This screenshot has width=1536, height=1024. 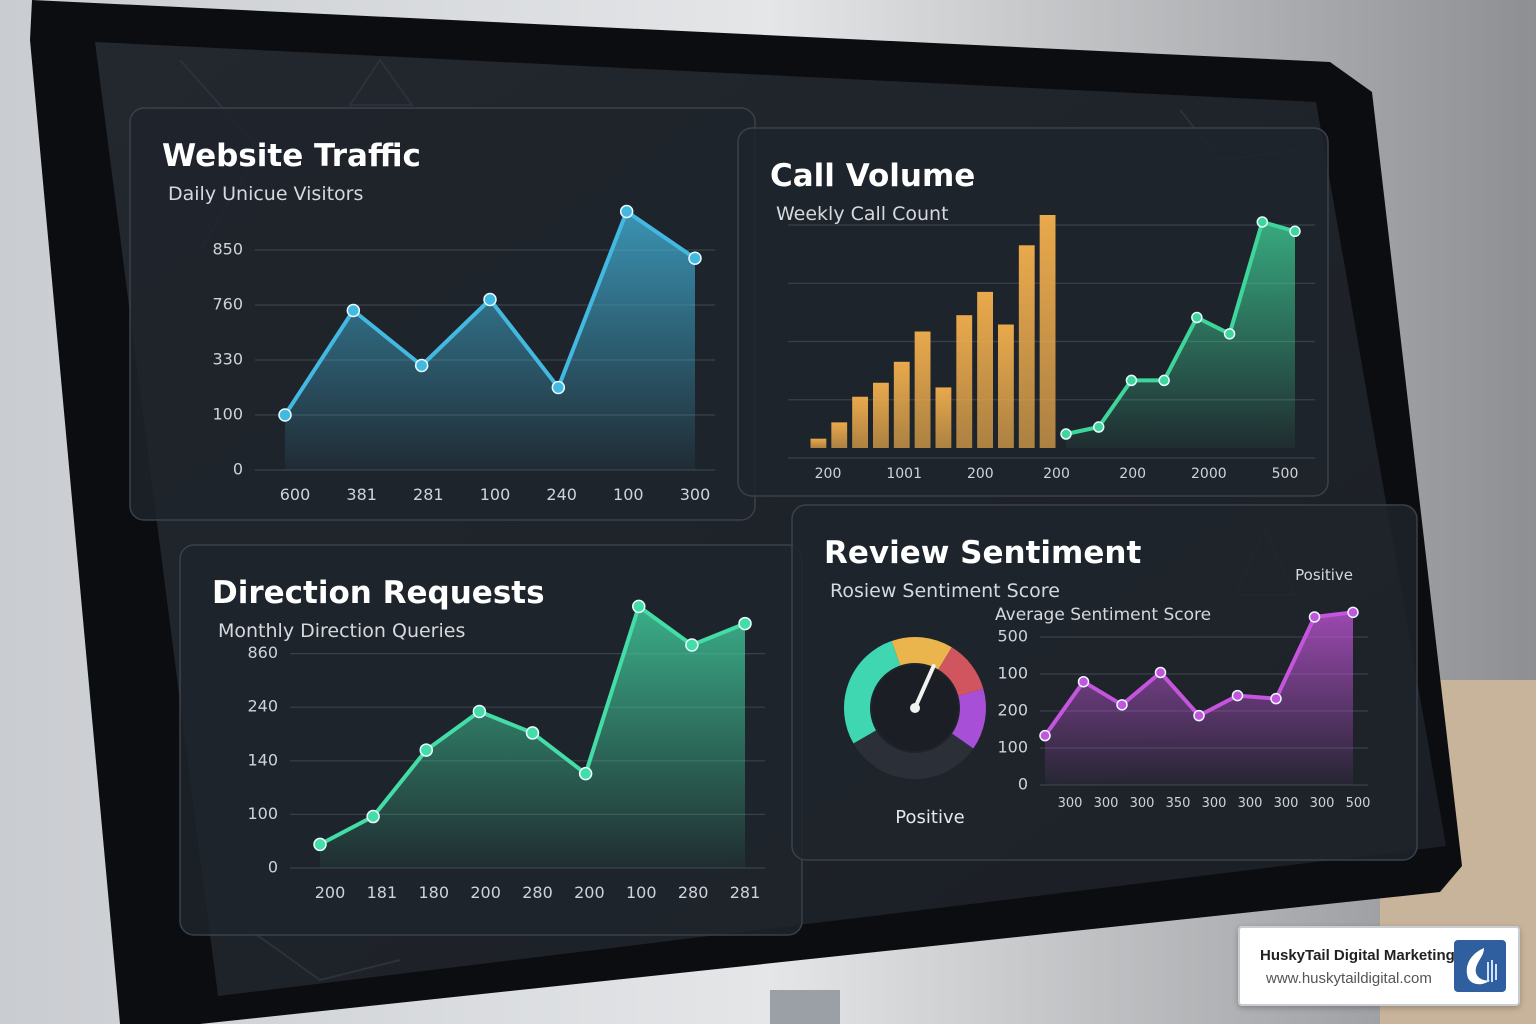 What do you see at coordinates (433, 892) in the screenshot?
I see `x-tick-label: 180` at bounding box center [433, 892].